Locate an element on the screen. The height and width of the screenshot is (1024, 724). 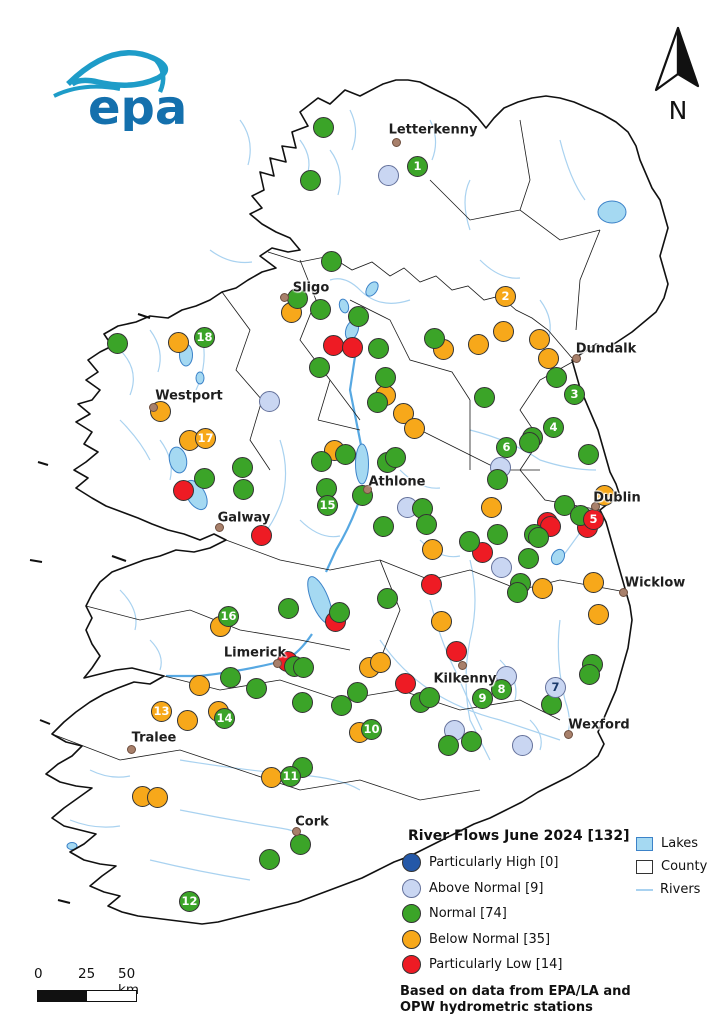
station-dot-numbered: 1 is located at coordinates (417, 166).